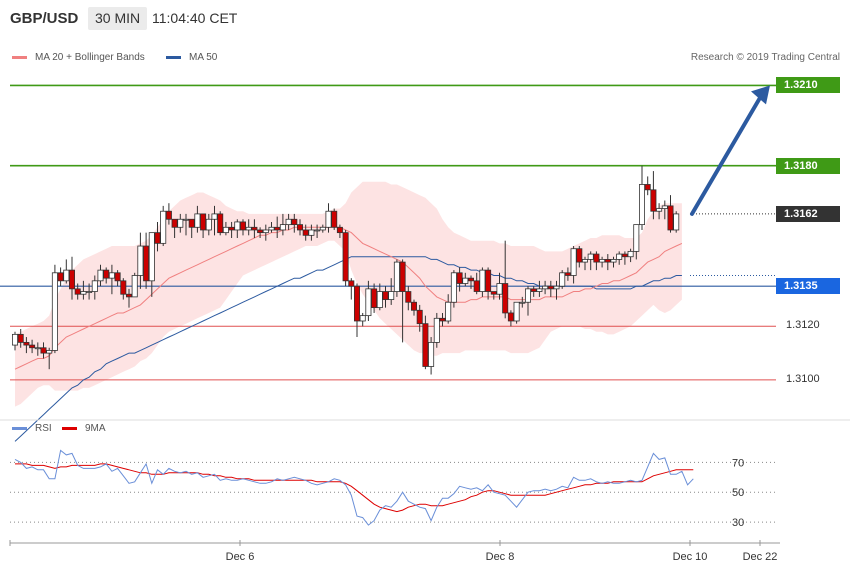 The height and width of the screenshot is (576, 850). I want to click on legend-rsi: RSI, so click(32, 428).